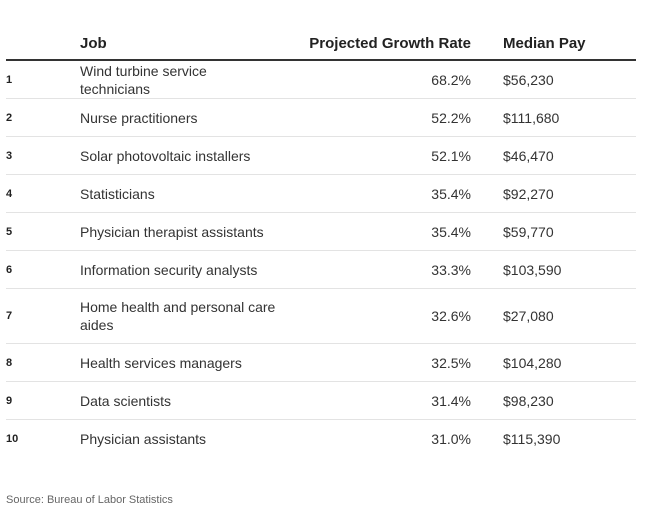  What do you see at coordinates (143, 79) in the screenshot?
I see `job-cell: Wind turbine service technicians` at bounding box center [143, 79].